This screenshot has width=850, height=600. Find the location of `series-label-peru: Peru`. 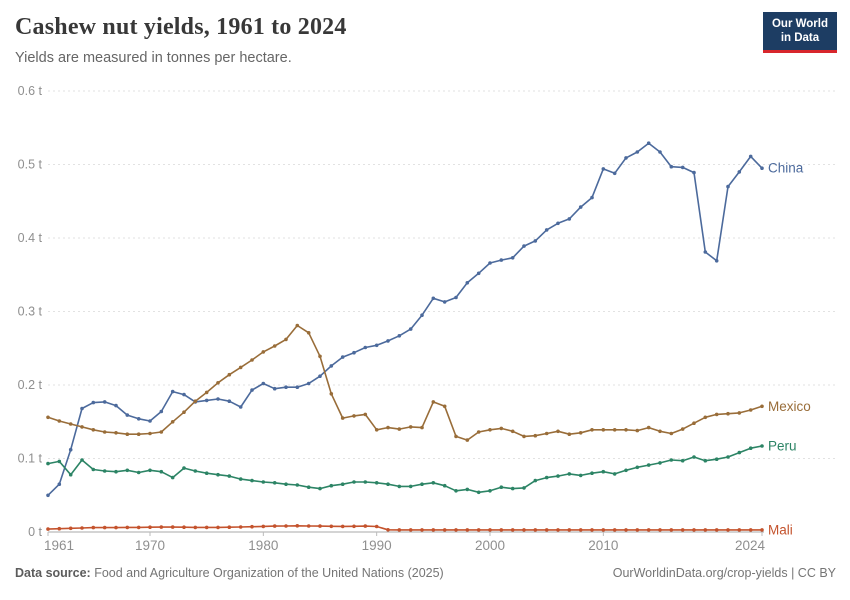

series-label-peru: Peru is located at coordinates (782, 446).